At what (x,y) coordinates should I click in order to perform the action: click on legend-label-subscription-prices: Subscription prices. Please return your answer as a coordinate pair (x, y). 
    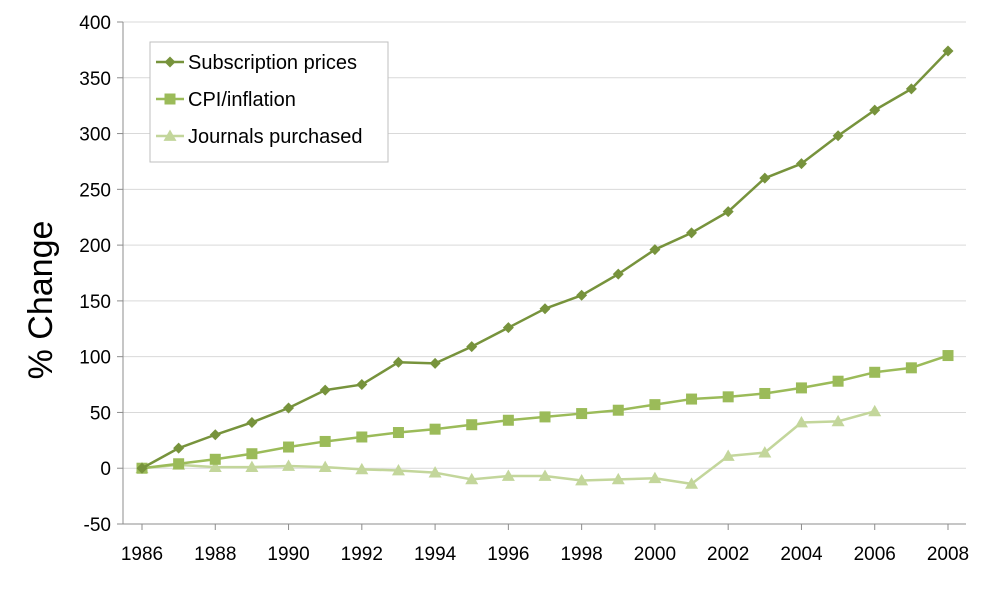
    Looking at the image, I should click on (272, 63).